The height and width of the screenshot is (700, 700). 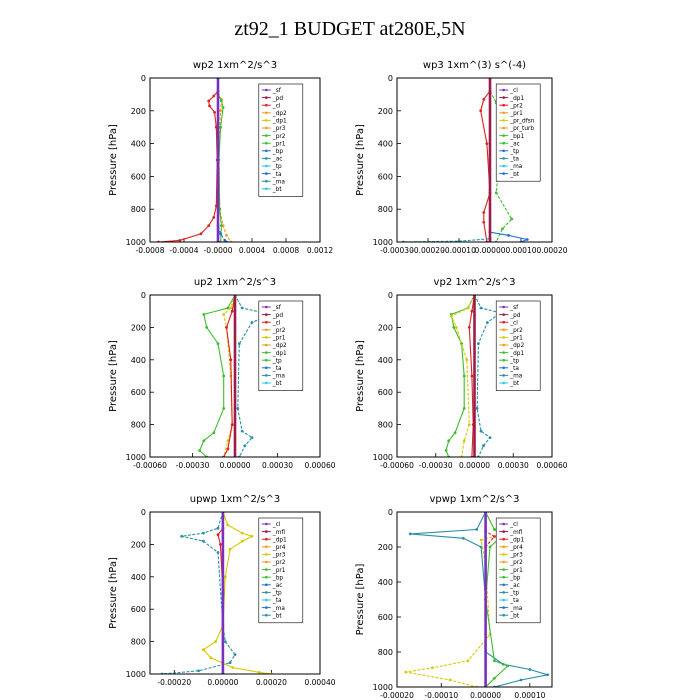 I want to click on legend-entry: _pr3, so click(x=516, y=556).